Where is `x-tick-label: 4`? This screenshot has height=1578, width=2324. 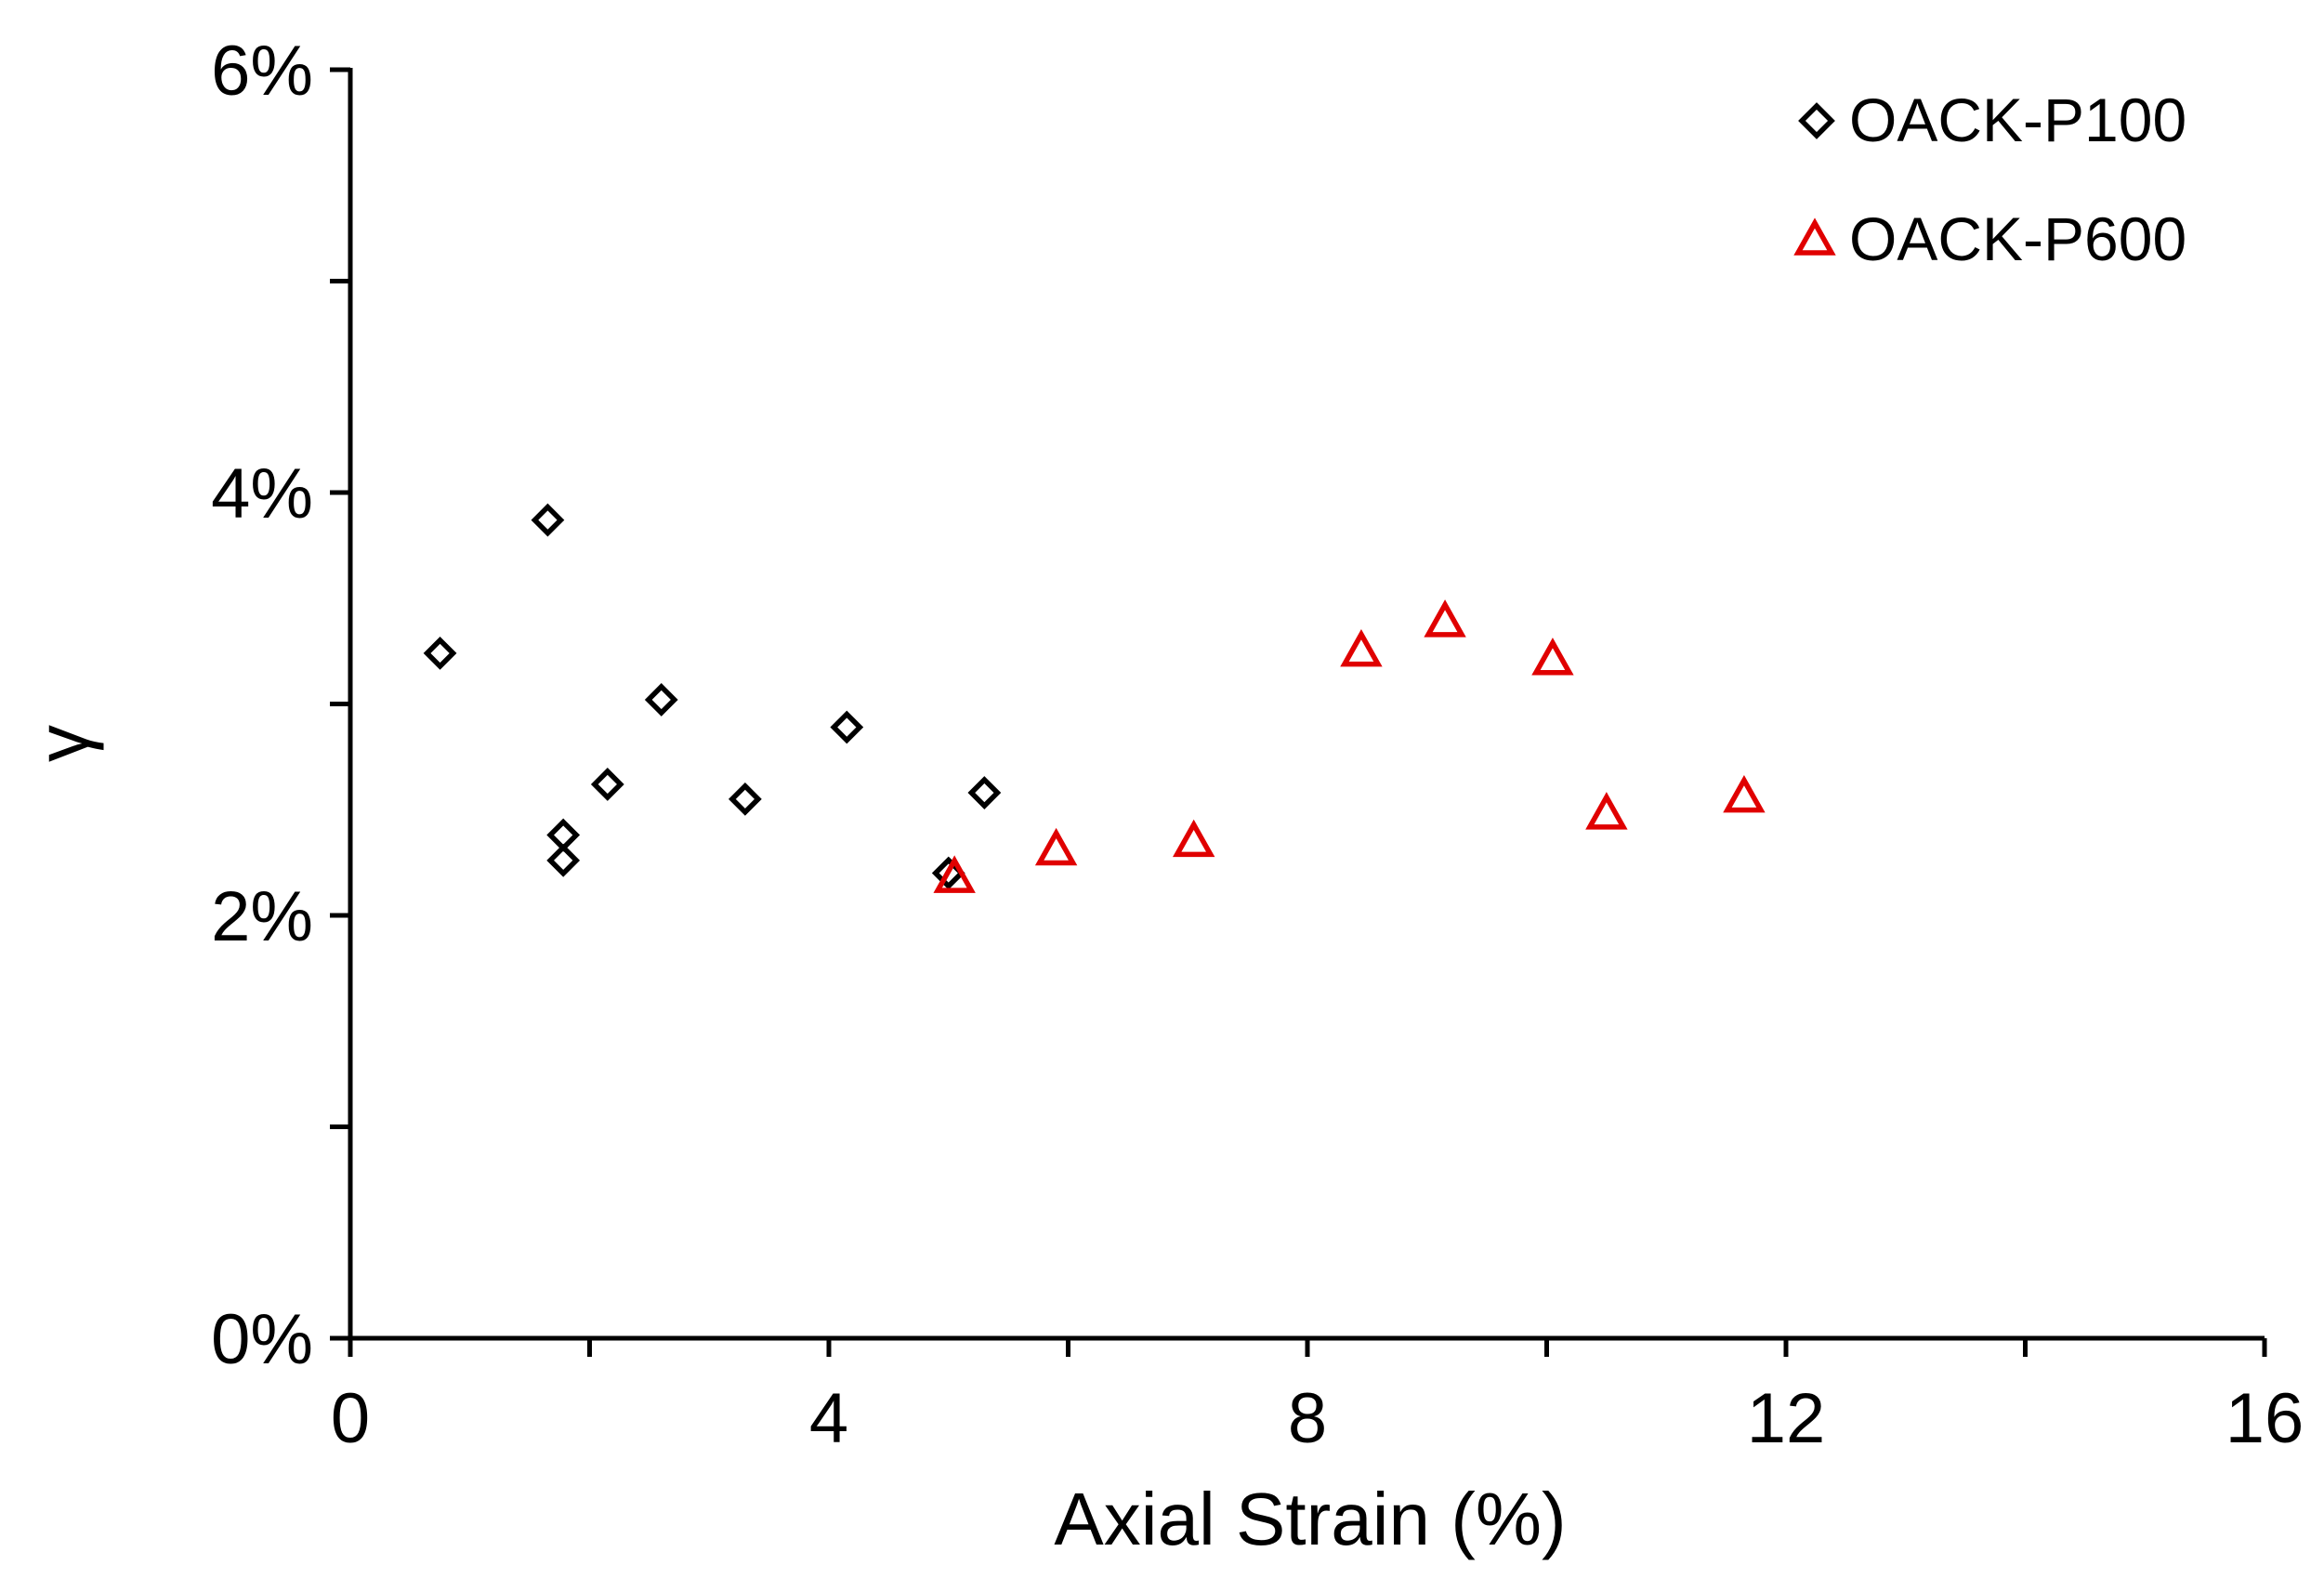
x-tick-label: 4 is located at coordinates (828, 1418).